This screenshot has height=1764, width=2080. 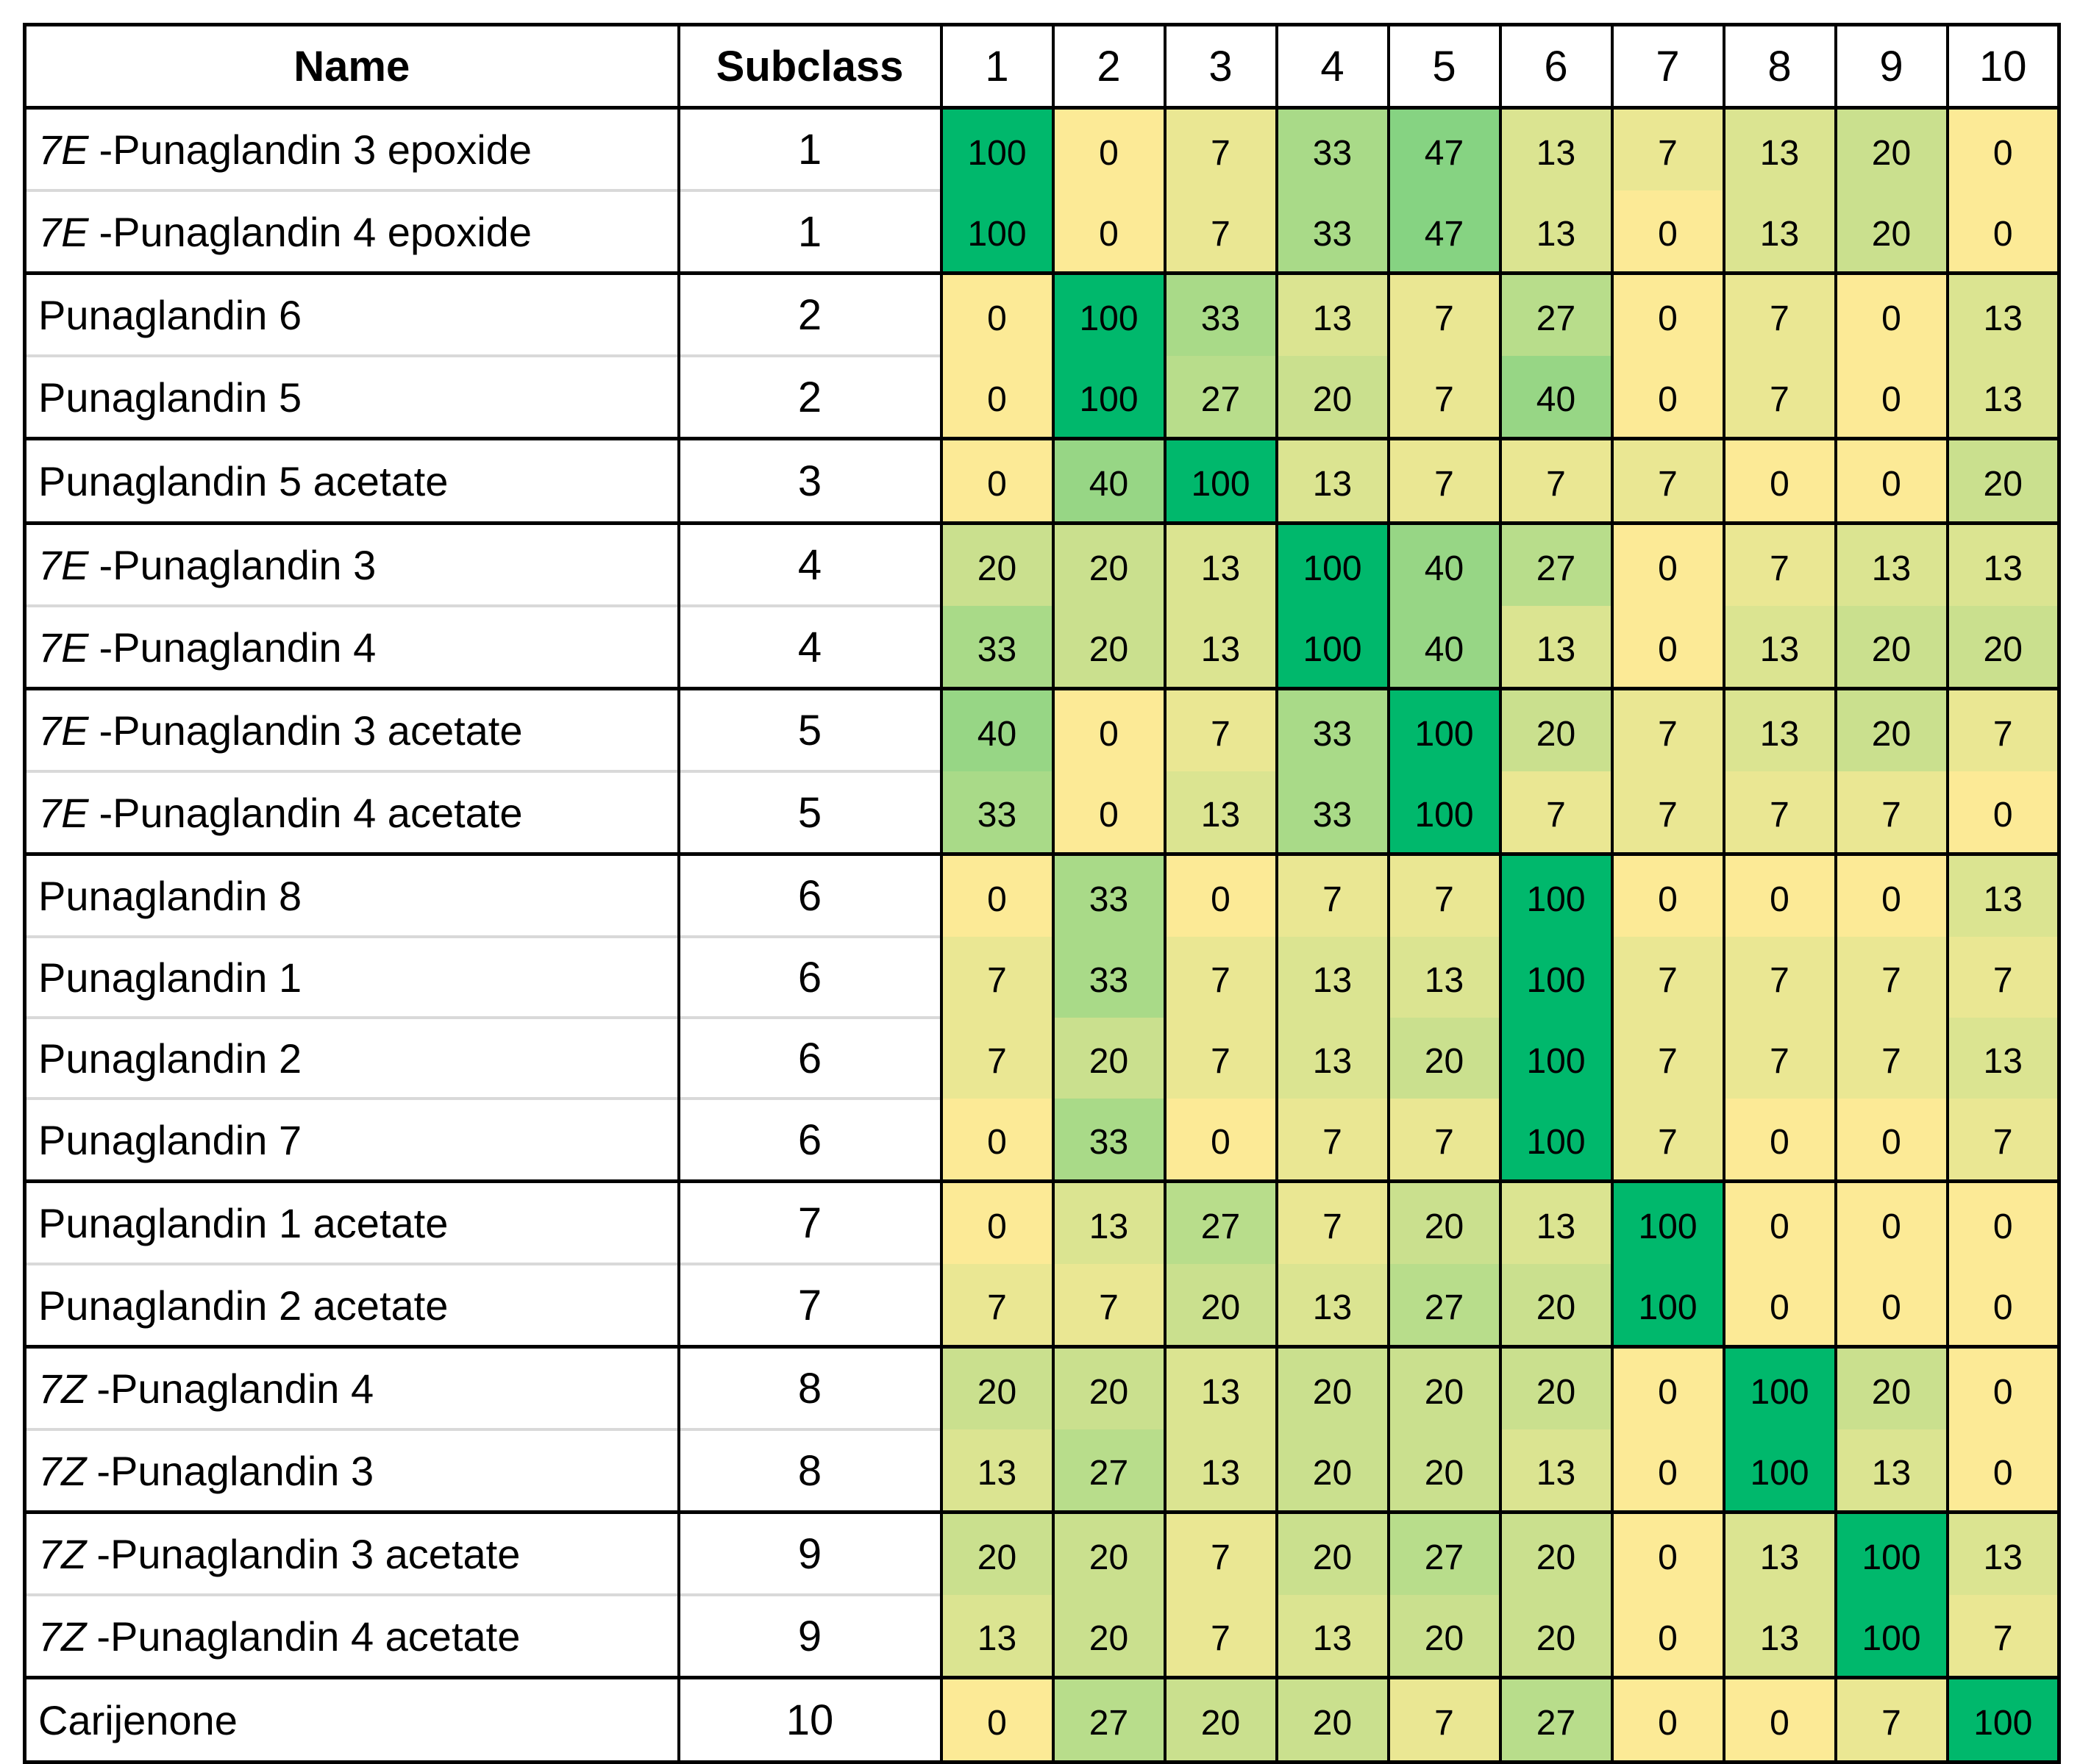 I want to click on name-prefix: 7Z, so click(x=63, y=1470).